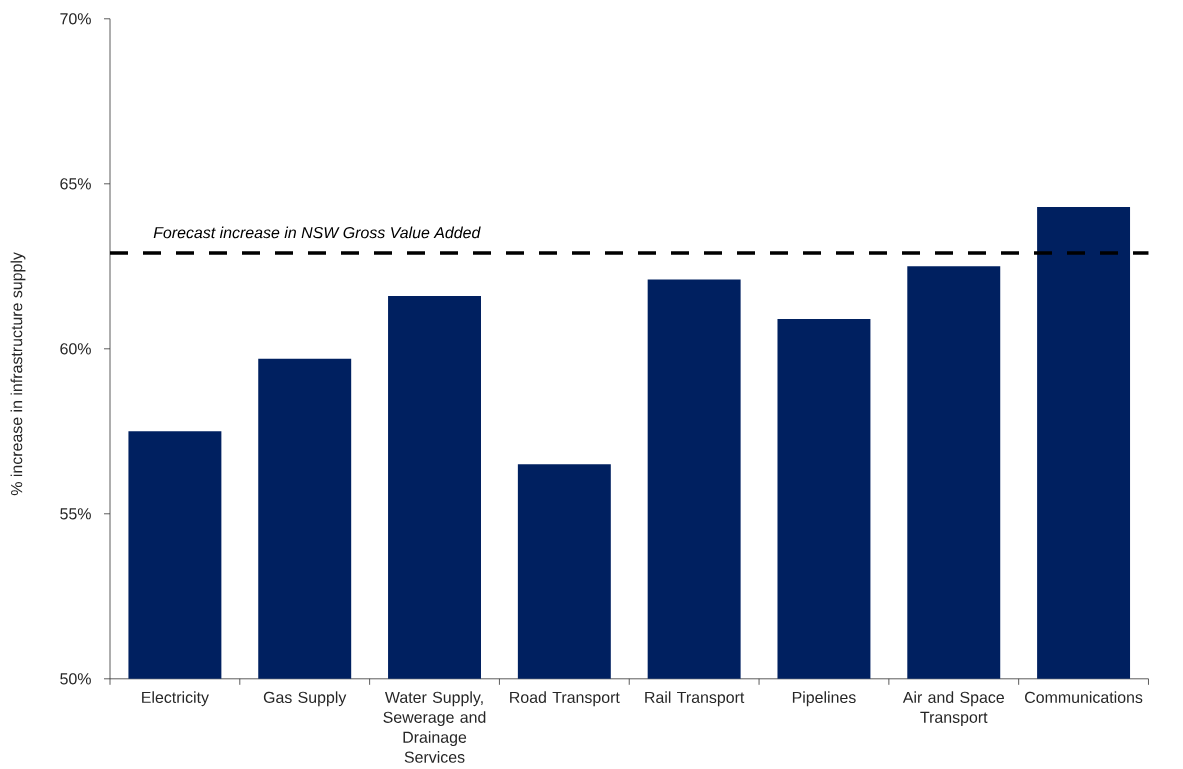  I want to click on y-tick-label: 70%, so click(75, 19).